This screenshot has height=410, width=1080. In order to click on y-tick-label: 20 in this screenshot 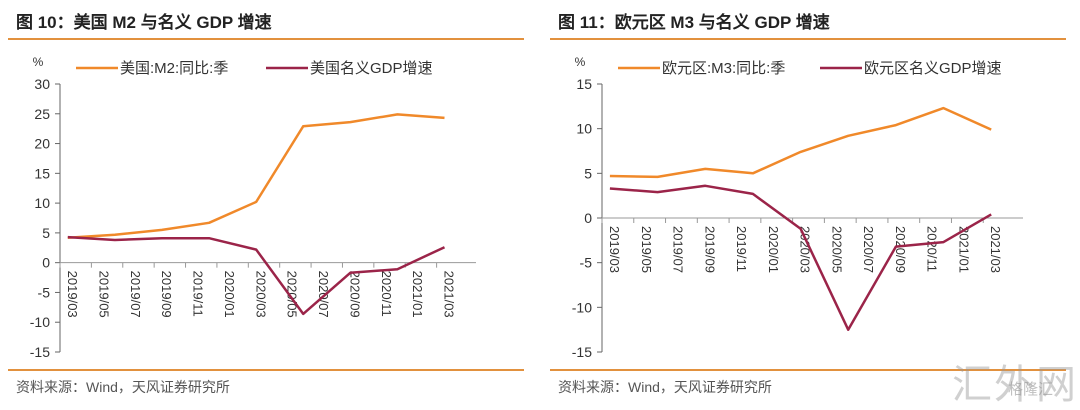, I will do `click(42, 144)`.